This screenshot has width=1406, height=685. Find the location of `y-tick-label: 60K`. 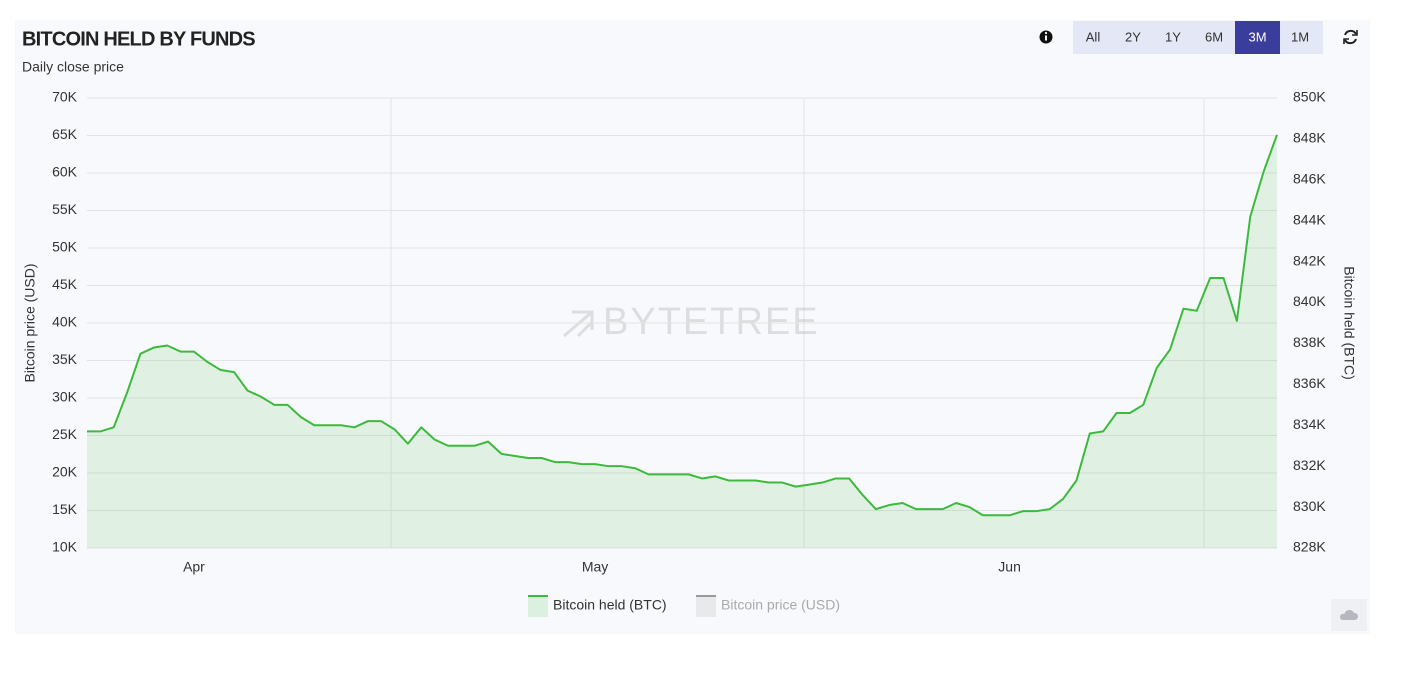

y-tick-label: 60K is located at coordinates (65, 172).